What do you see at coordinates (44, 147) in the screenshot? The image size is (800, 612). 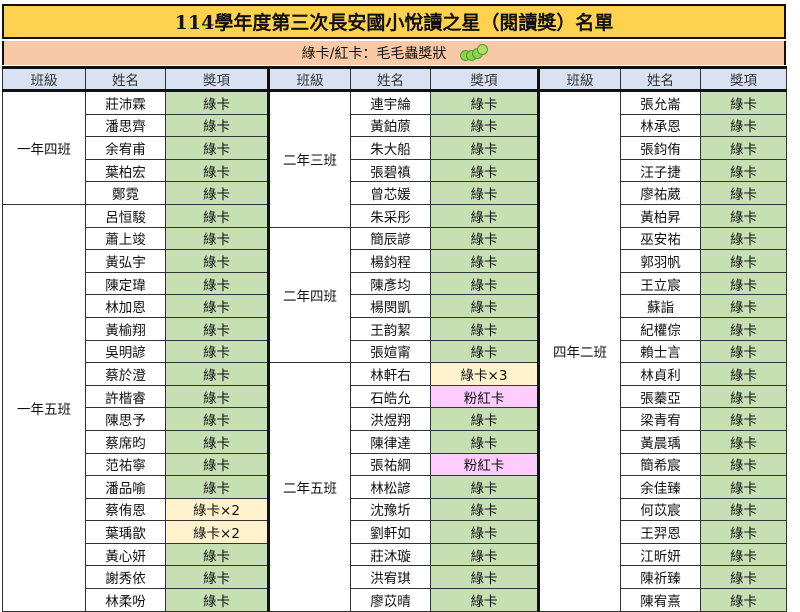 I see `class-cell: 一年四班` at bounding box center [44, 147].